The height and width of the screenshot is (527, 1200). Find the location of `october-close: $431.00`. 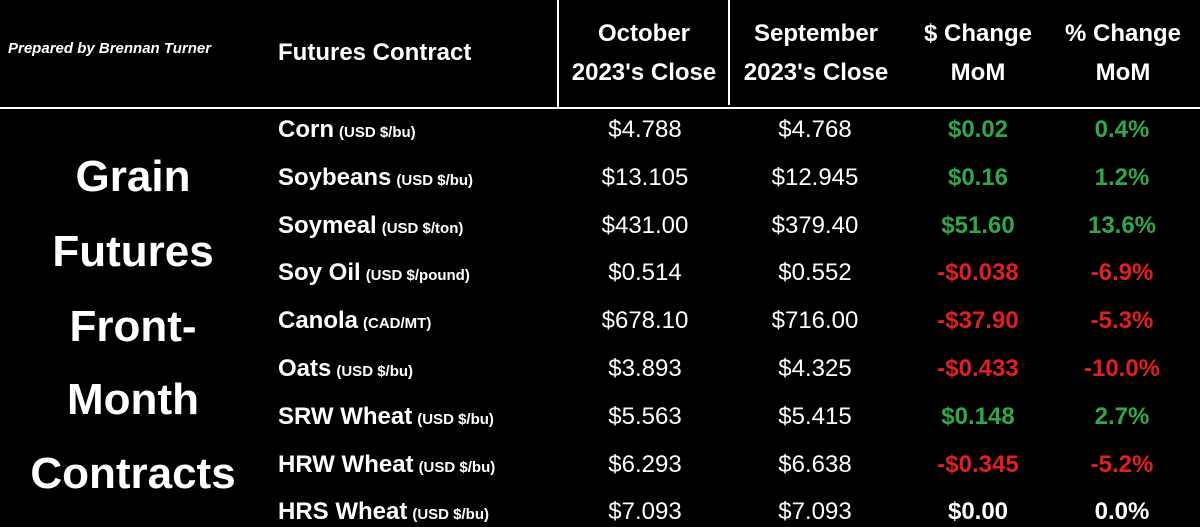

october-close: $431.00 is located at coordinates (645, 225).